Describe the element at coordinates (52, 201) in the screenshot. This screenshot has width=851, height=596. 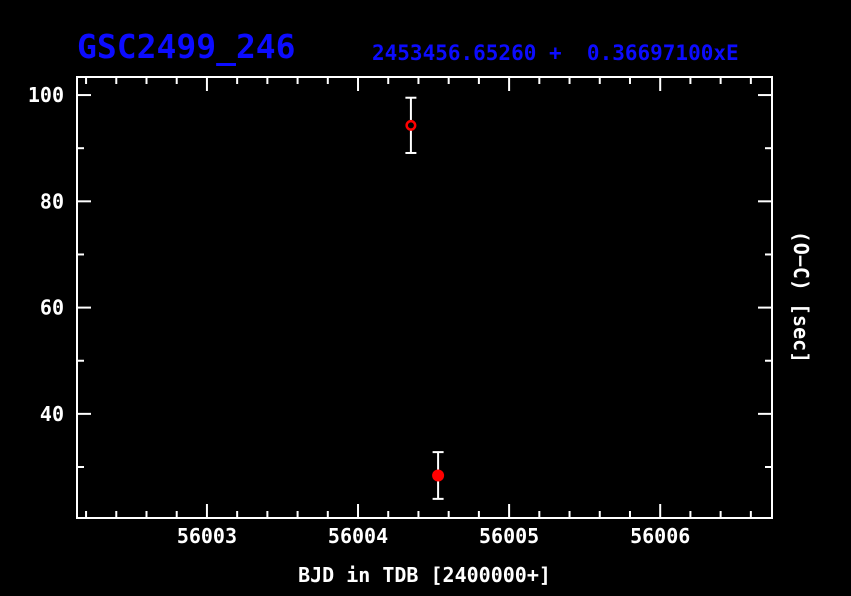
I see `y-tick-label: 80` at that location.